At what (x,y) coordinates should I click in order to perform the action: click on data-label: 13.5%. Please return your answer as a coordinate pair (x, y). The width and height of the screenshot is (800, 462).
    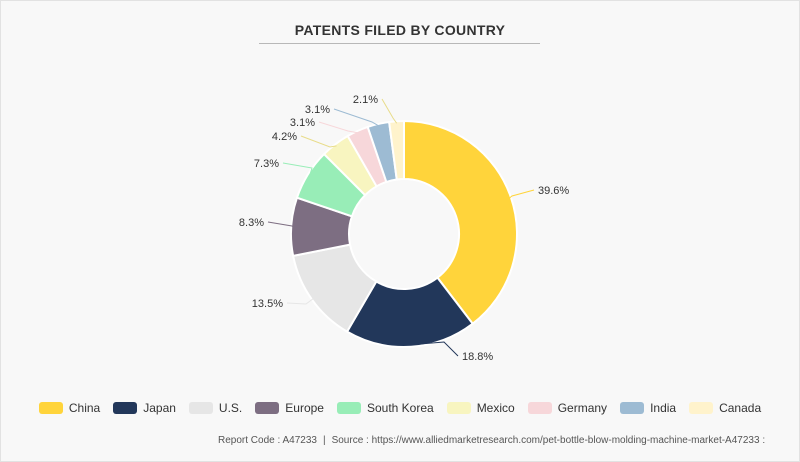
    Looking at the image, I should click on (267, 304).